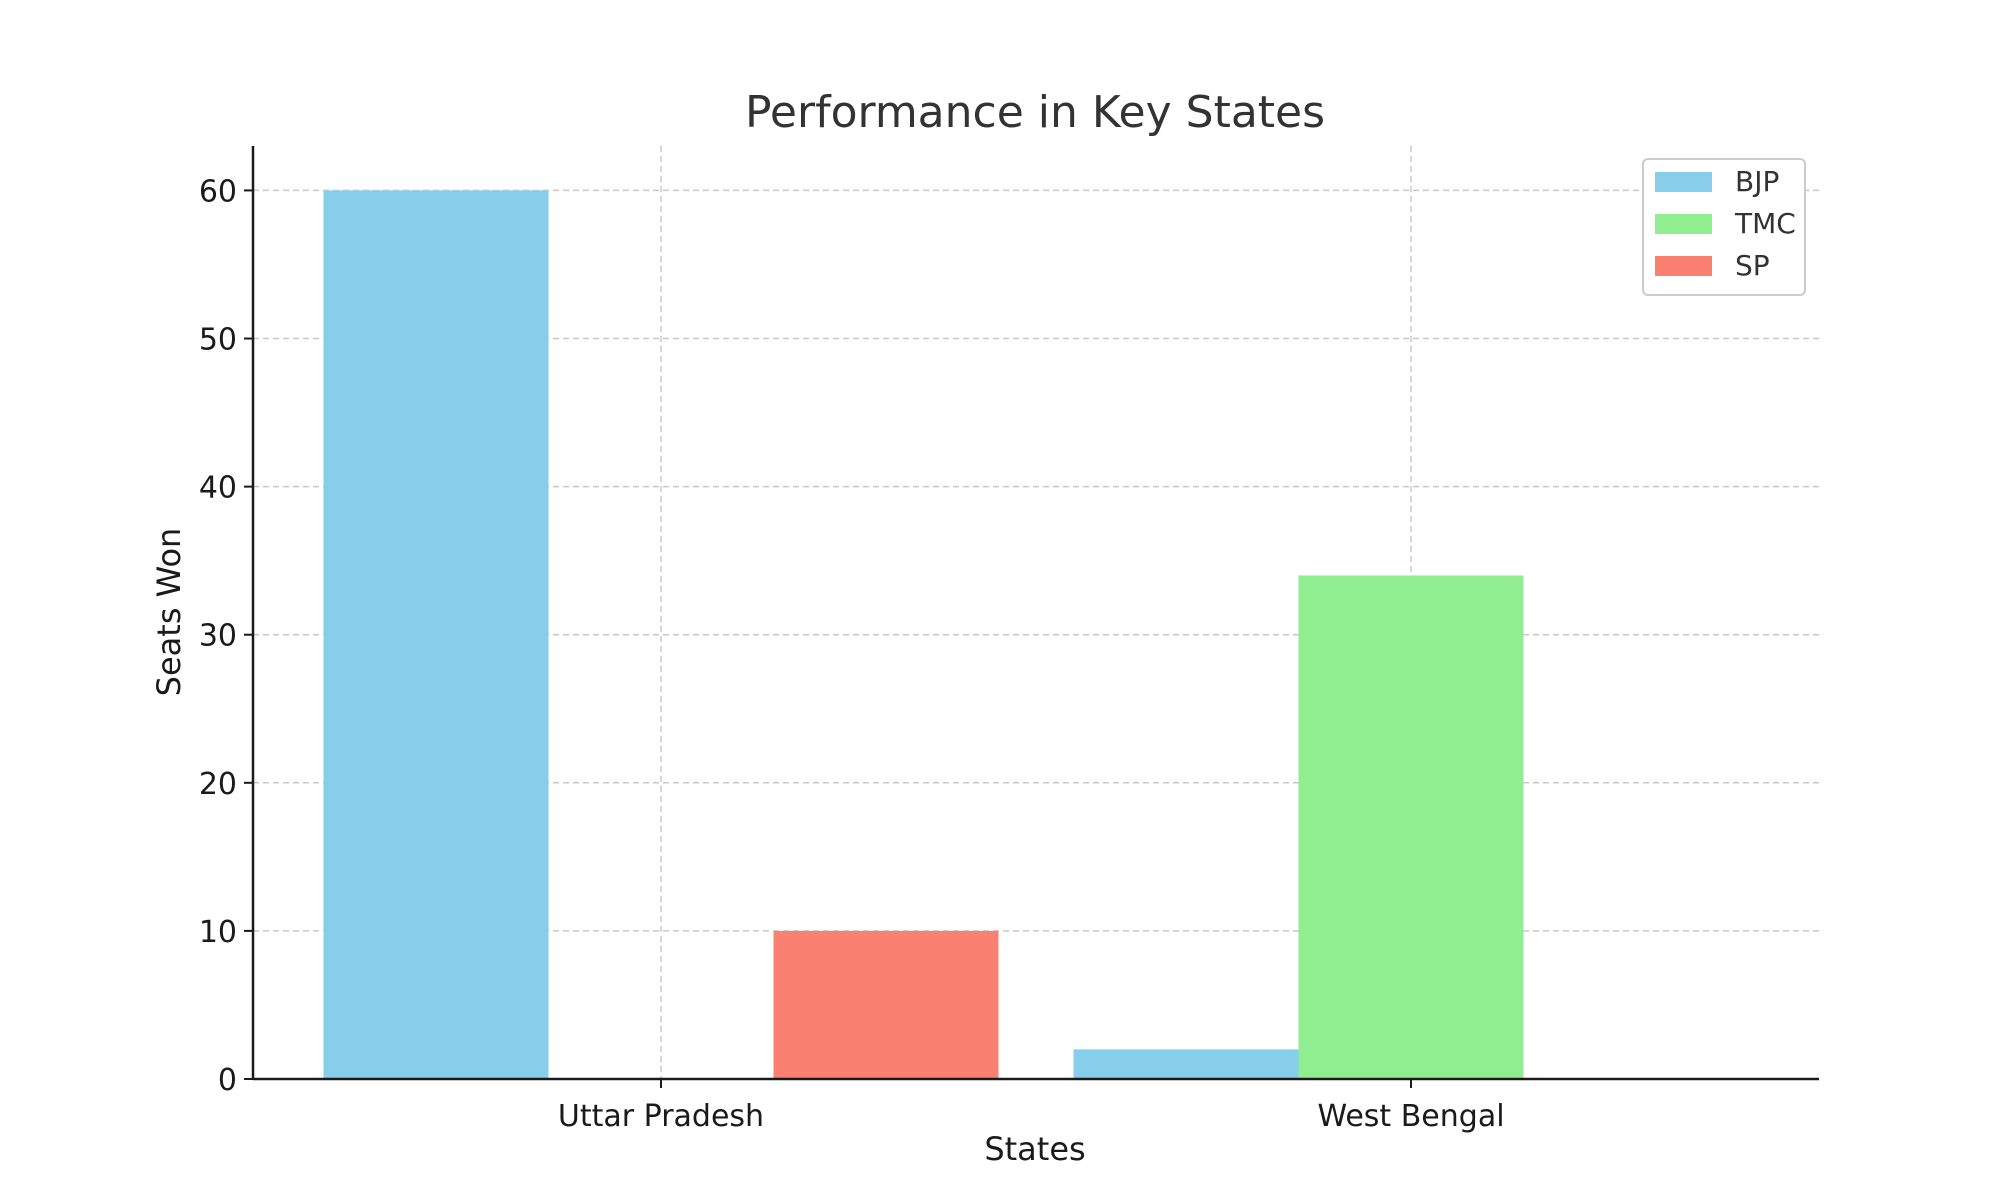 This screenshot has width=2000, height=1200. Describe the element at coordinates (661, 1116) in the screenshot. I see `x-tick-label: Uttar Pradesh` at that location.